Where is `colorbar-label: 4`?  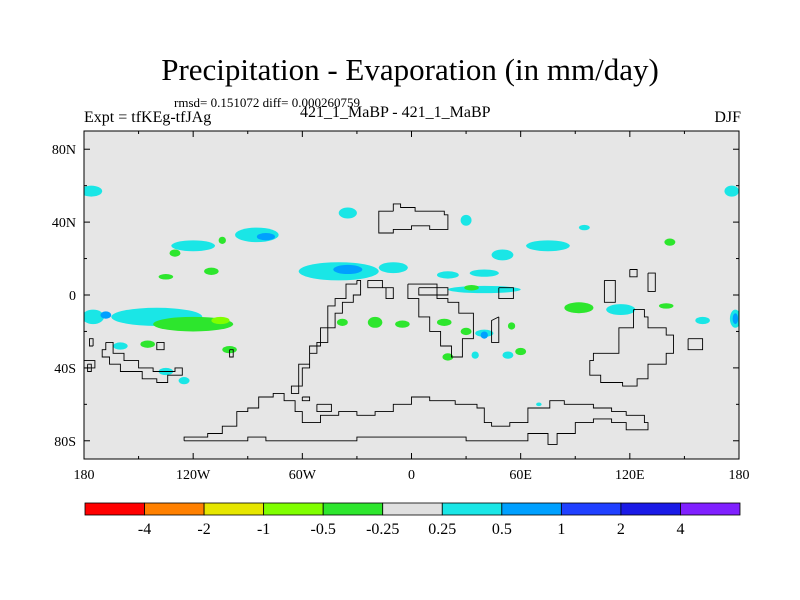
colorbar-label: 4 is located at coordinates (680, 529).